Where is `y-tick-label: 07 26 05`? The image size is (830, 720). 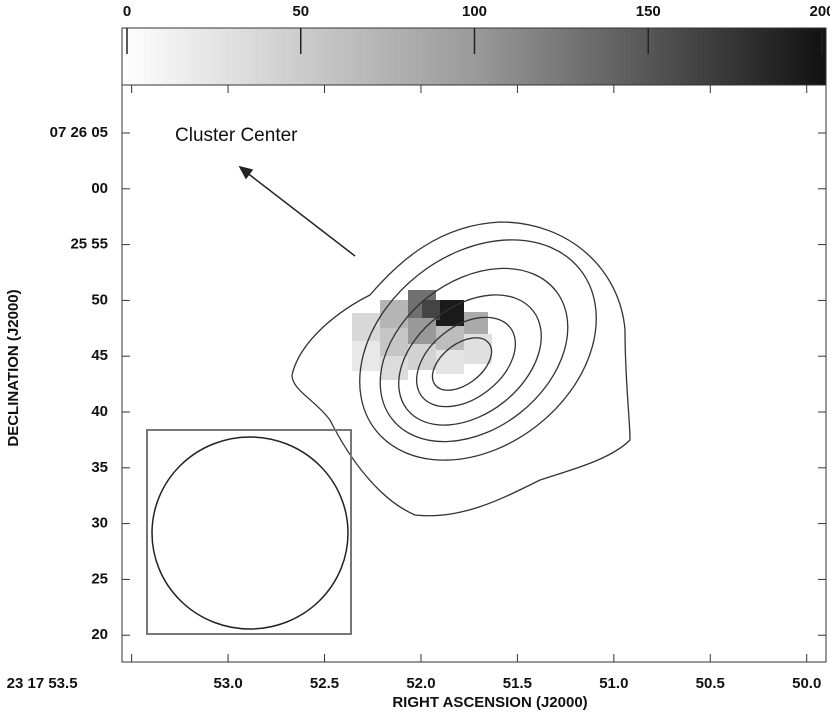
y-tick-label: 07 26 05 is located at coordinates (79, 132).